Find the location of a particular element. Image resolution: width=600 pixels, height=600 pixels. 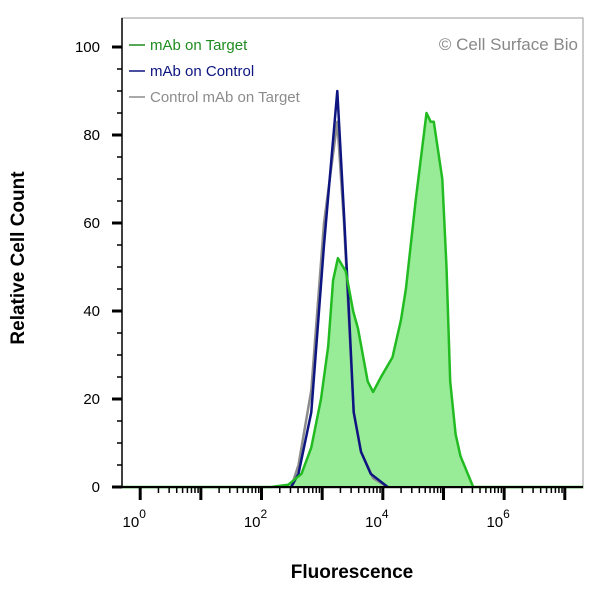

y-axis-title: Relative Cell Count is located at coordinates (18, 258).